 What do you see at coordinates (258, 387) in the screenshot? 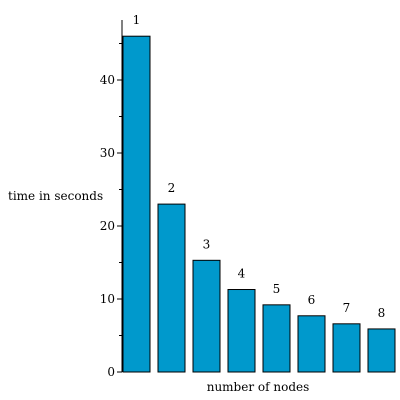
I see `x-axis-title: number of nodes` at bounding box center [258, 387].